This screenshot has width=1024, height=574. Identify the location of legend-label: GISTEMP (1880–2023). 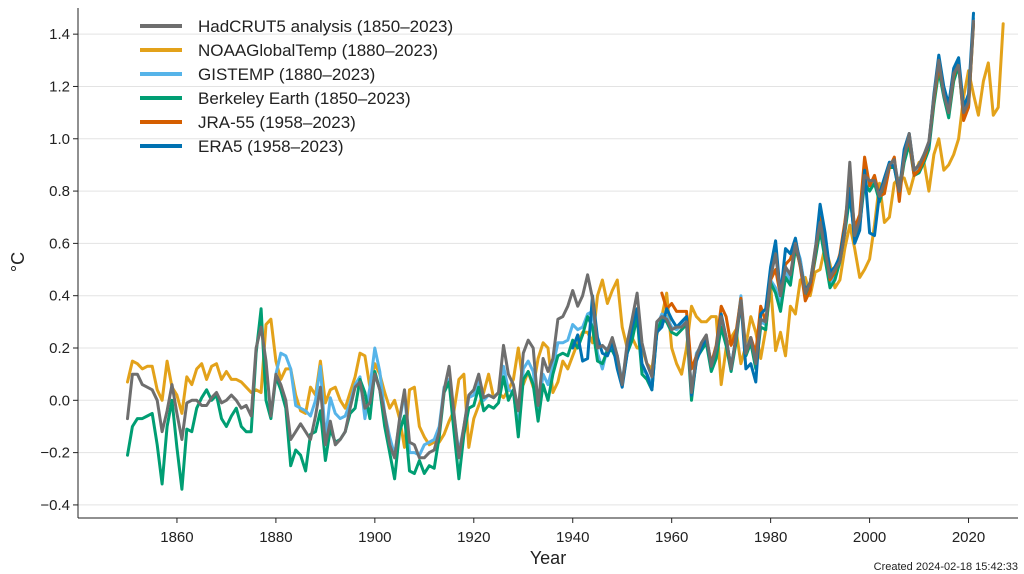
(286, 74).